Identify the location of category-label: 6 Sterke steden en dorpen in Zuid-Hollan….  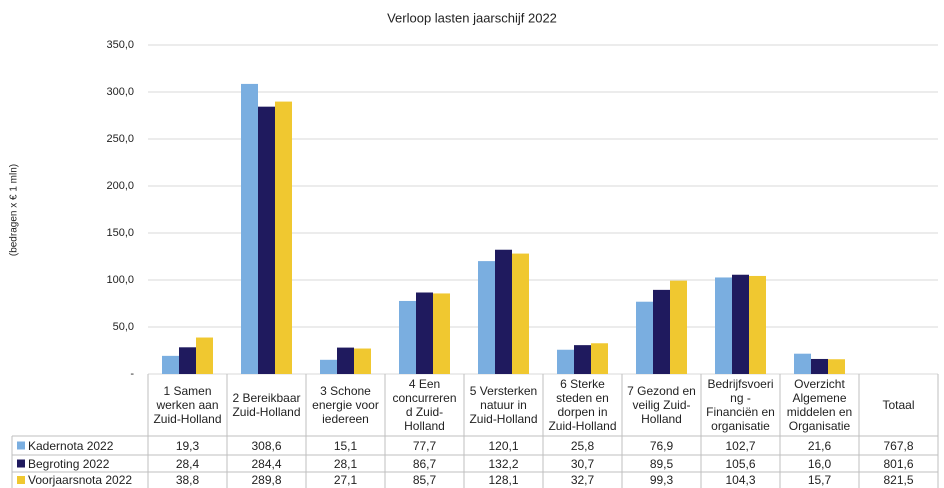
(582, 405).